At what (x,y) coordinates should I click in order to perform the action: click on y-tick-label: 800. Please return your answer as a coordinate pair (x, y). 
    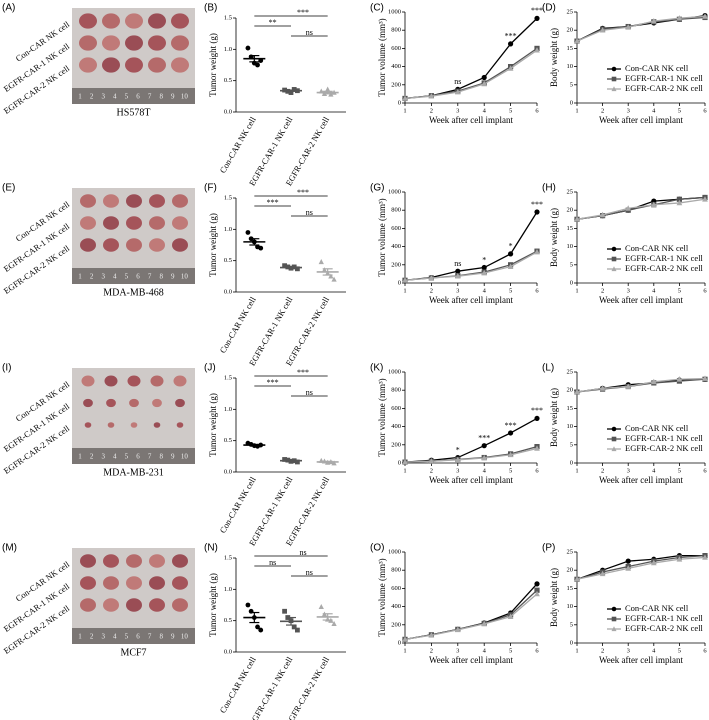
    Looking at the image, I should click on (396, 30).